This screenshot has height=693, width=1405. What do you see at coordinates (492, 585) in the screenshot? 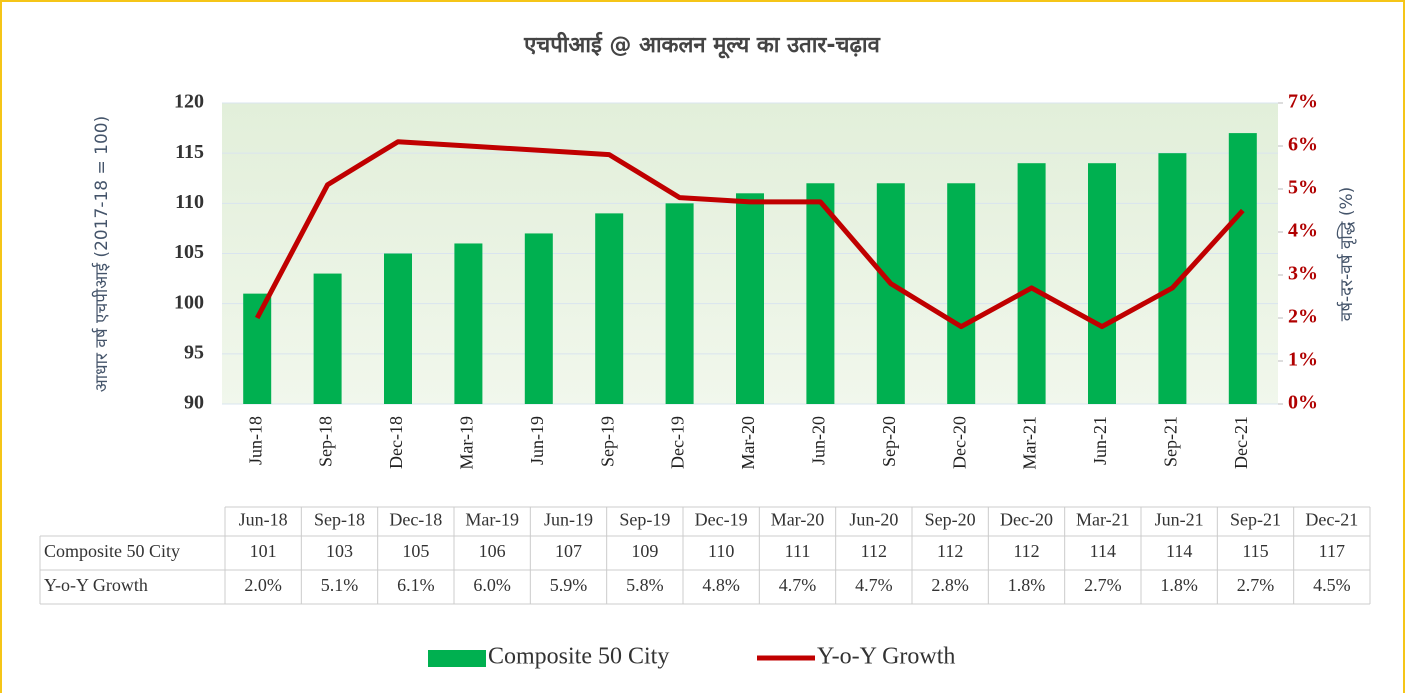
I see `table-cell: 6.0%` at bounding box center [492, 585].